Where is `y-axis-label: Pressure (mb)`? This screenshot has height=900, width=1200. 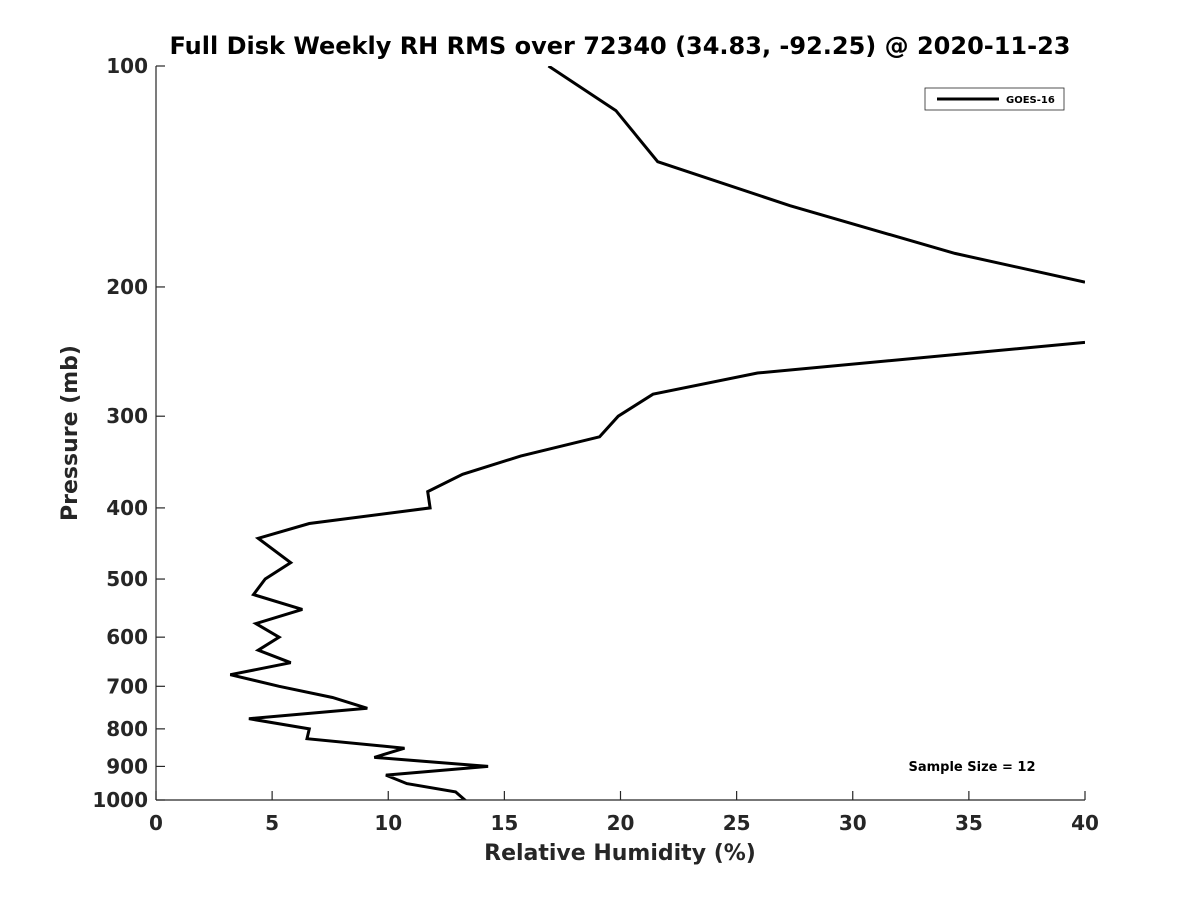
y-axis-label: Pressure (mb) is located at coordinates (70, 433).